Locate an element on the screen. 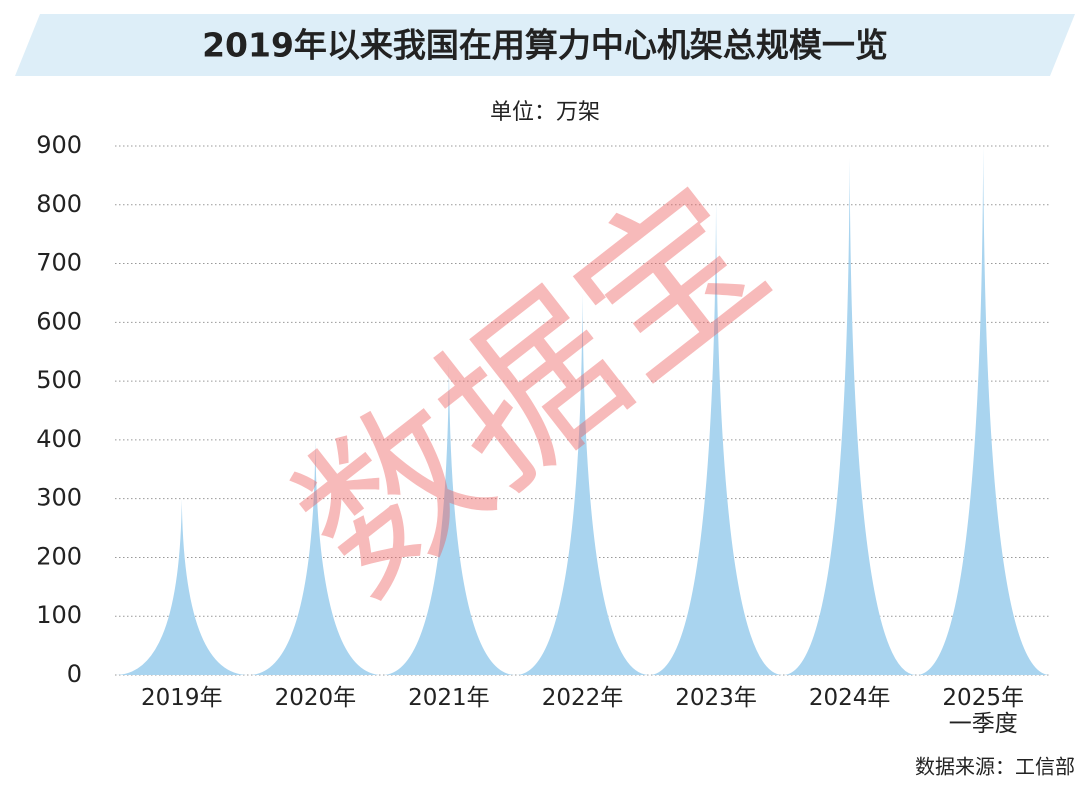  x-tick-label: 2019年 is located at coordinates (182, 698).